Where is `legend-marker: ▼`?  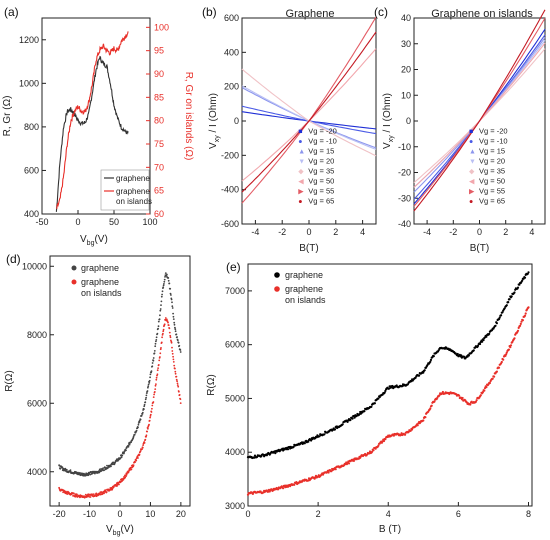
legend-marker: ▼ is located at coordinates (472, 161).